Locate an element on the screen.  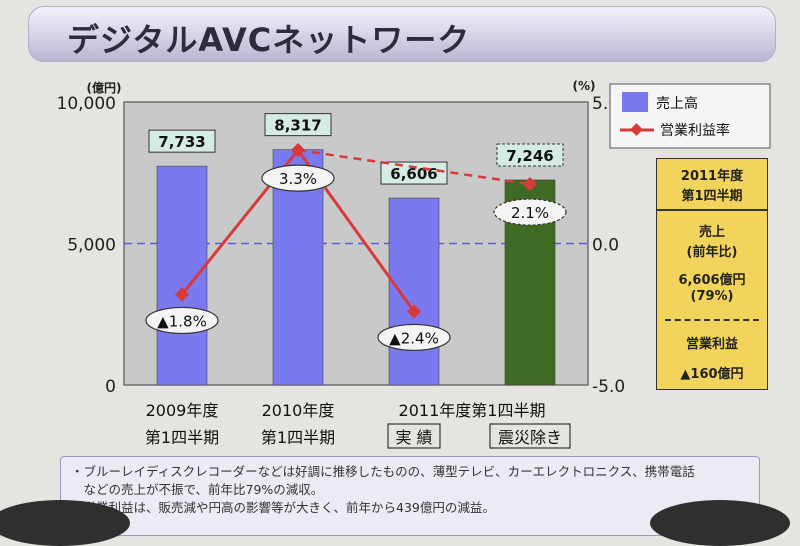
summary-profit-value: ▲160億円 is located at coordinates (712, 374).